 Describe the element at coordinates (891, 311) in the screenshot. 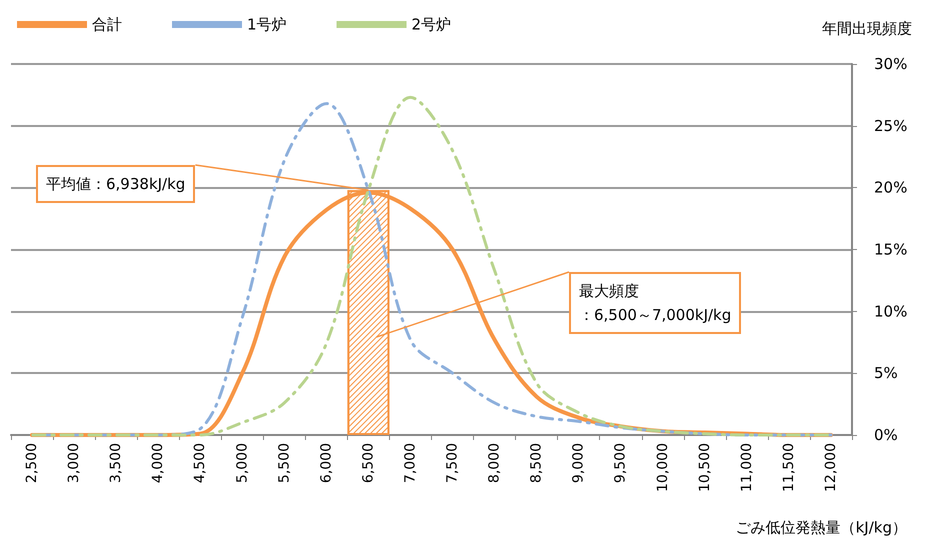

I see `y-tick-label: 10%` at that location.